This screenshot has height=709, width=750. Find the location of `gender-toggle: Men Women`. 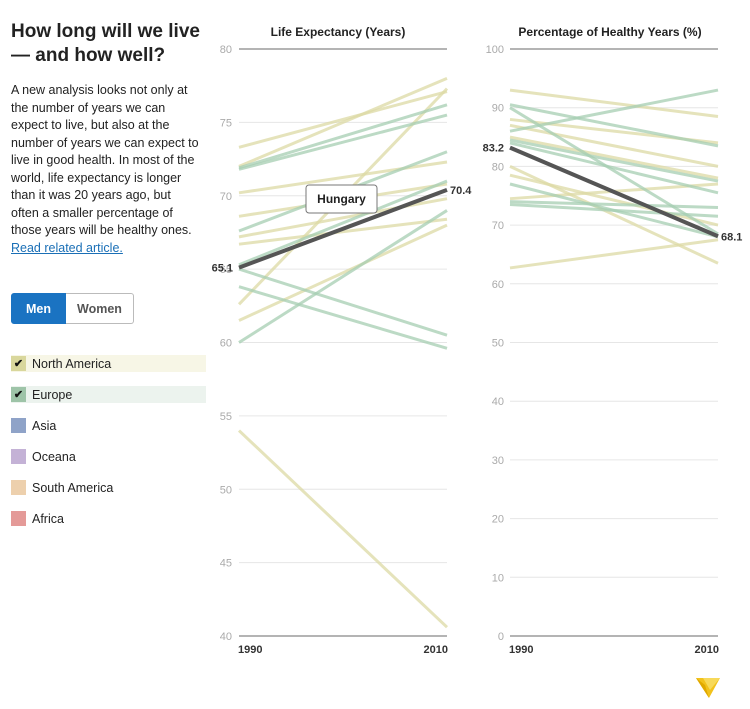

gender-toggle: Men Women is located at coordinates (72, 308).